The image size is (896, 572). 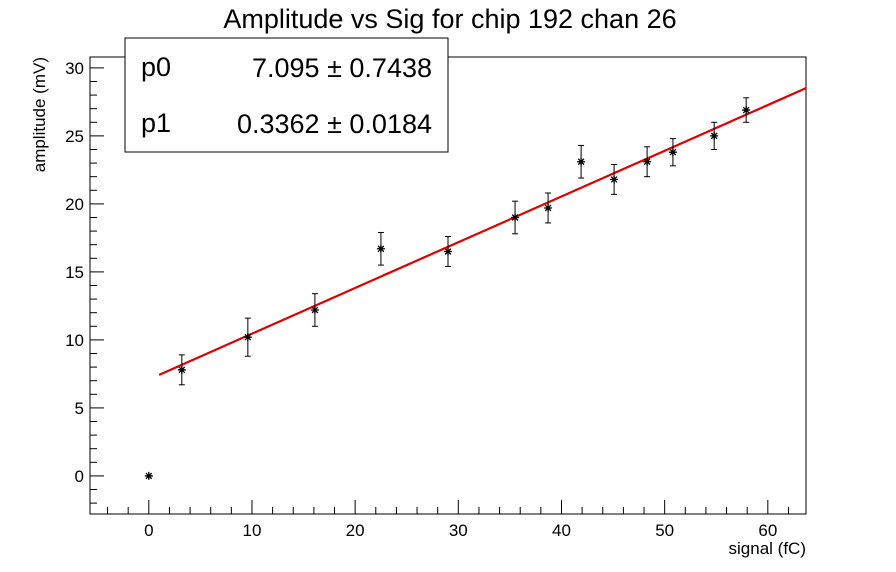 I want to click on x-tick-label: 30, so click(x=458, y=530).